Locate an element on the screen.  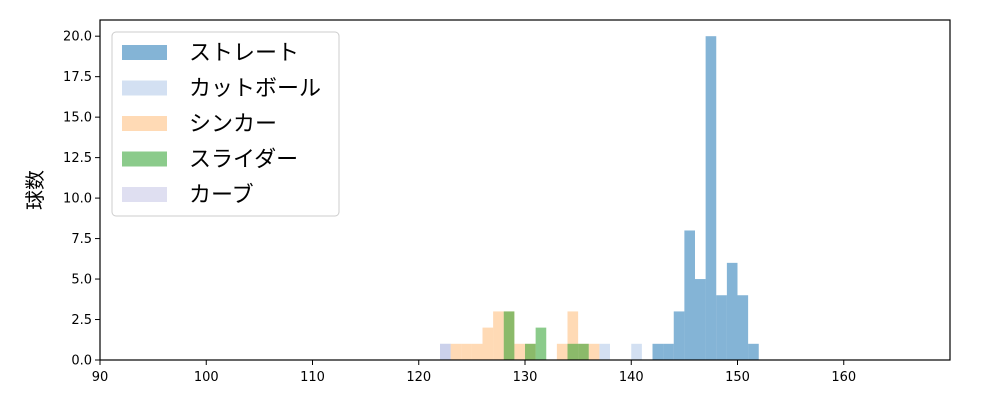
x-axis: 90 100 110 120 130 140 150 160 is located at coordinates (474, 372).